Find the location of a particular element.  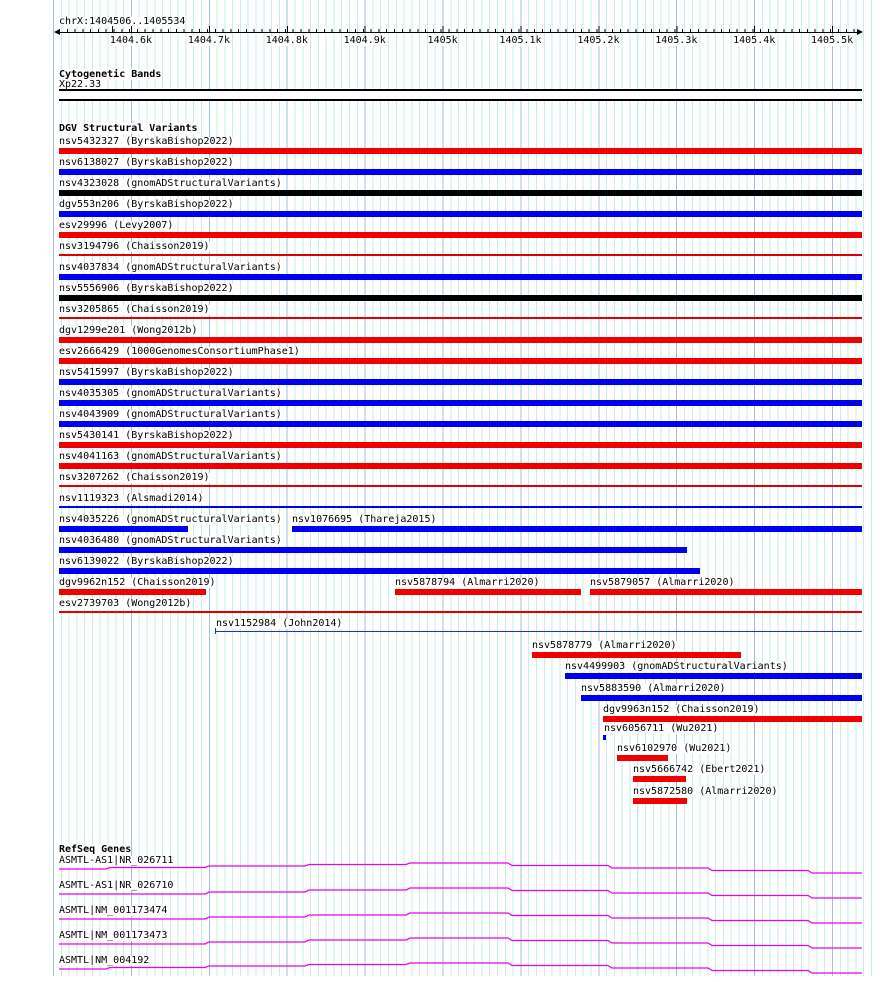

variant-label: esv2739703 (Wong2012b) is located at coordinates (125, 603).